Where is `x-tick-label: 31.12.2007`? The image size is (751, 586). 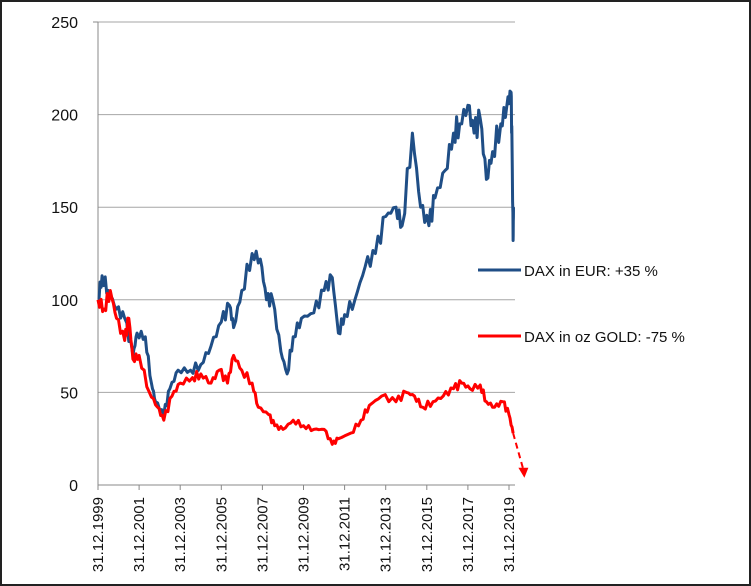
x-tick-label: 31.12.2007 is located at coordinates (262, 534).